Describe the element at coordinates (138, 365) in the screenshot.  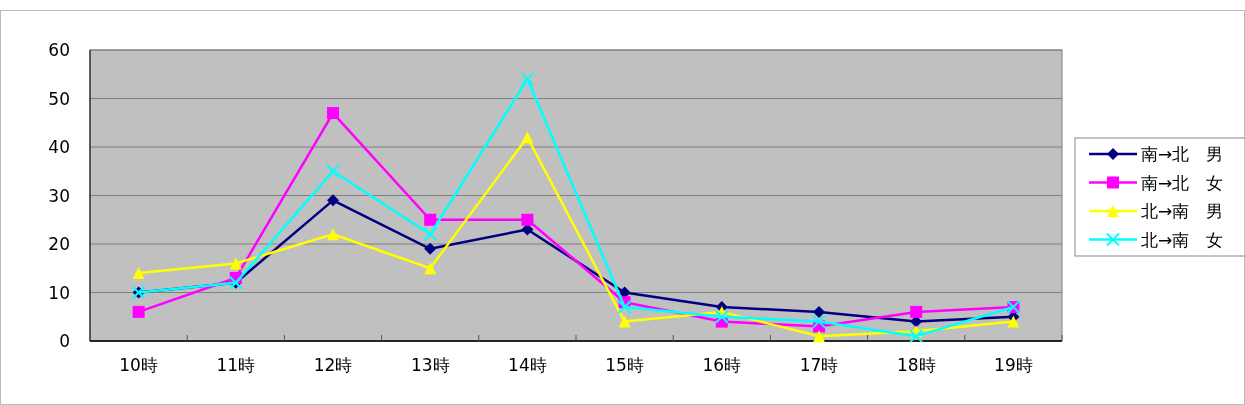
I see `x-tick-label: 10時` at that location.